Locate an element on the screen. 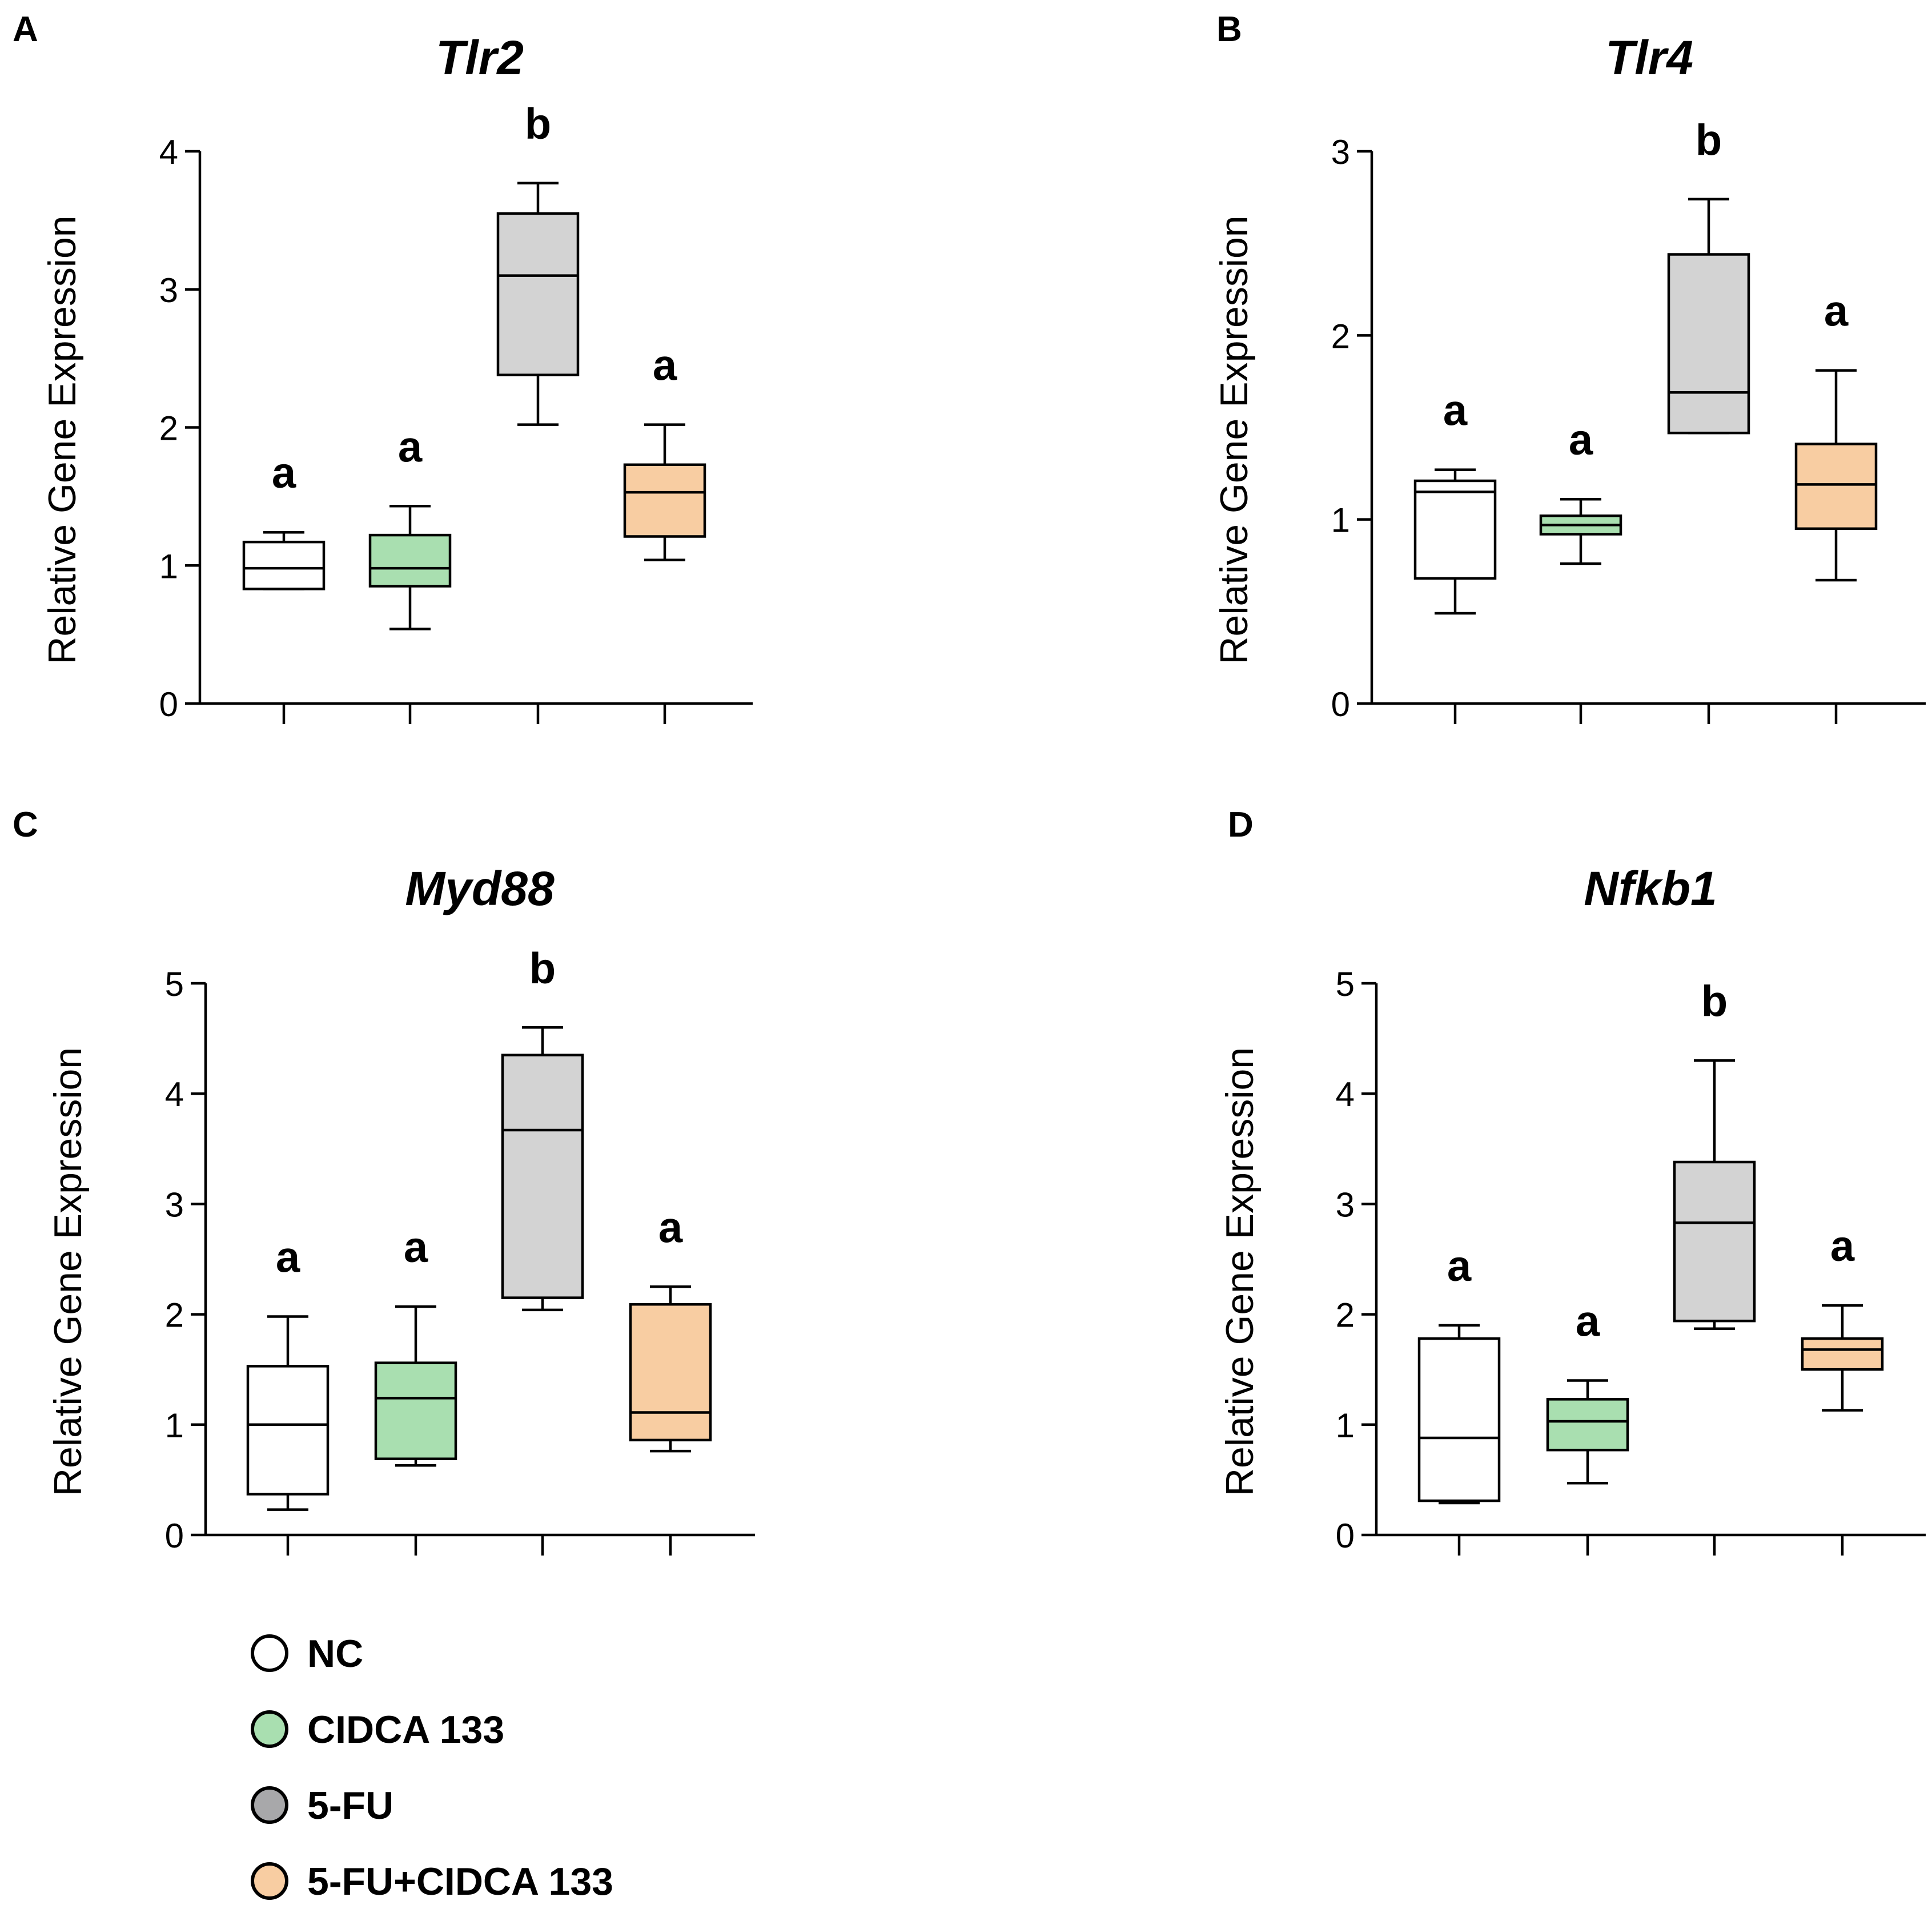 The image size is (1932, 1905). legend-item: NC is located at coordinates (307, 1653).